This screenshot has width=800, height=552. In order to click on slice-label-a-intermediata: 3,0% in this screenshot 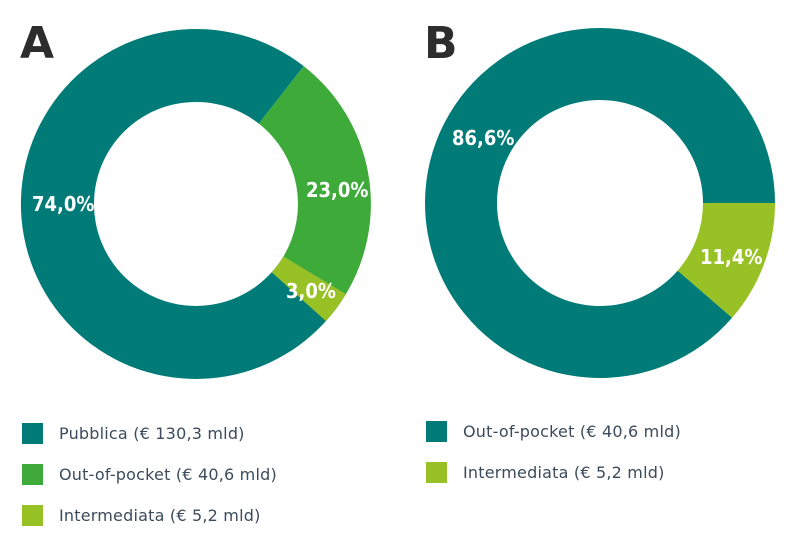, I will do `click(311, 291)`.